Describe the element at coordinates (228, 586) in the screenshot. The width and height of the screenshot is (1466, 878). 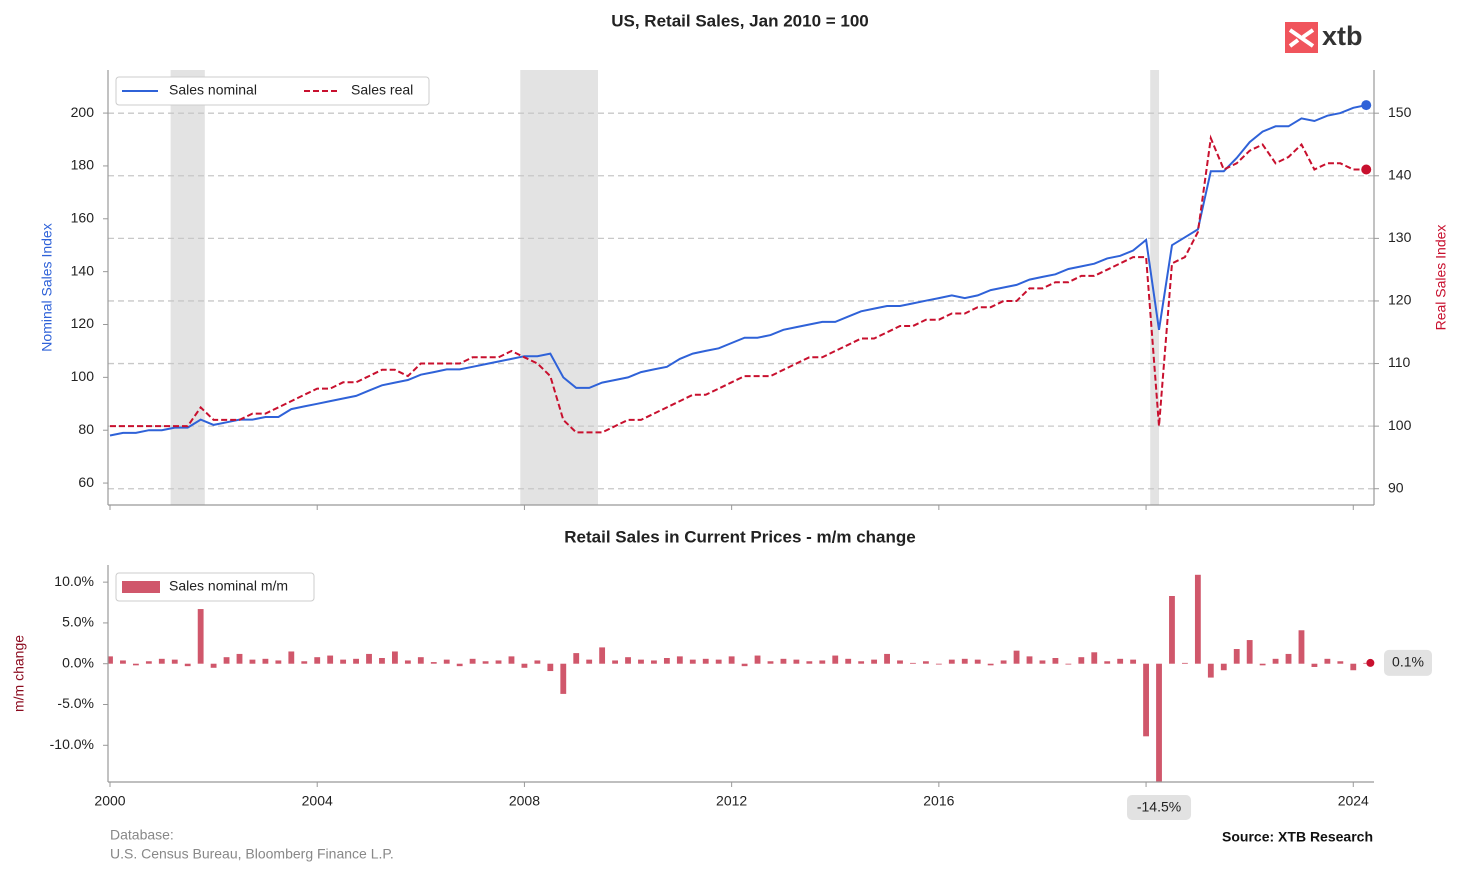
I see `legend-label: Sales nominal m/m` at that location.